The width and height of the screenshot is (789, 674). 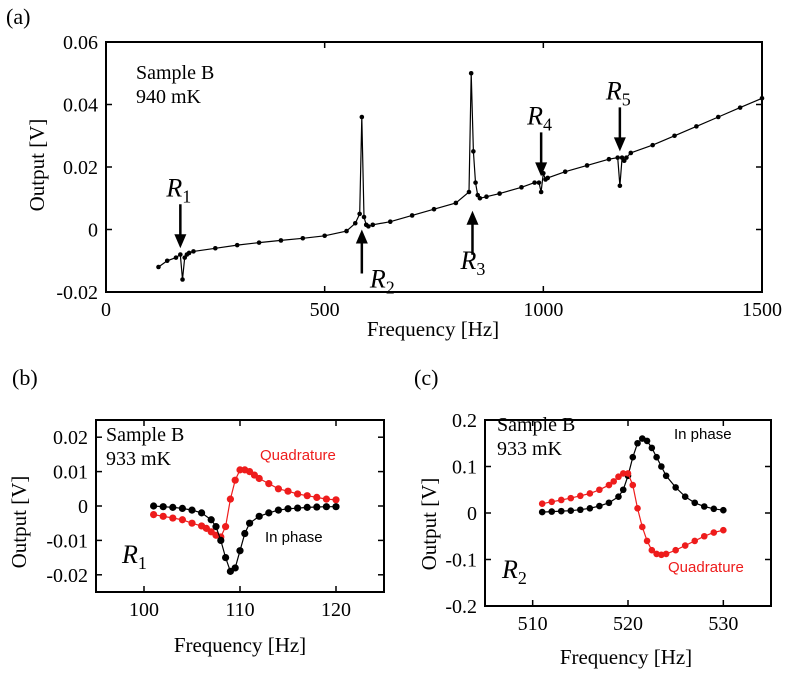 What do you see at coordinates (543, 310) in the screenshot?
I see `x-tick-label-a: 1000` at bounding box center [543, 310].